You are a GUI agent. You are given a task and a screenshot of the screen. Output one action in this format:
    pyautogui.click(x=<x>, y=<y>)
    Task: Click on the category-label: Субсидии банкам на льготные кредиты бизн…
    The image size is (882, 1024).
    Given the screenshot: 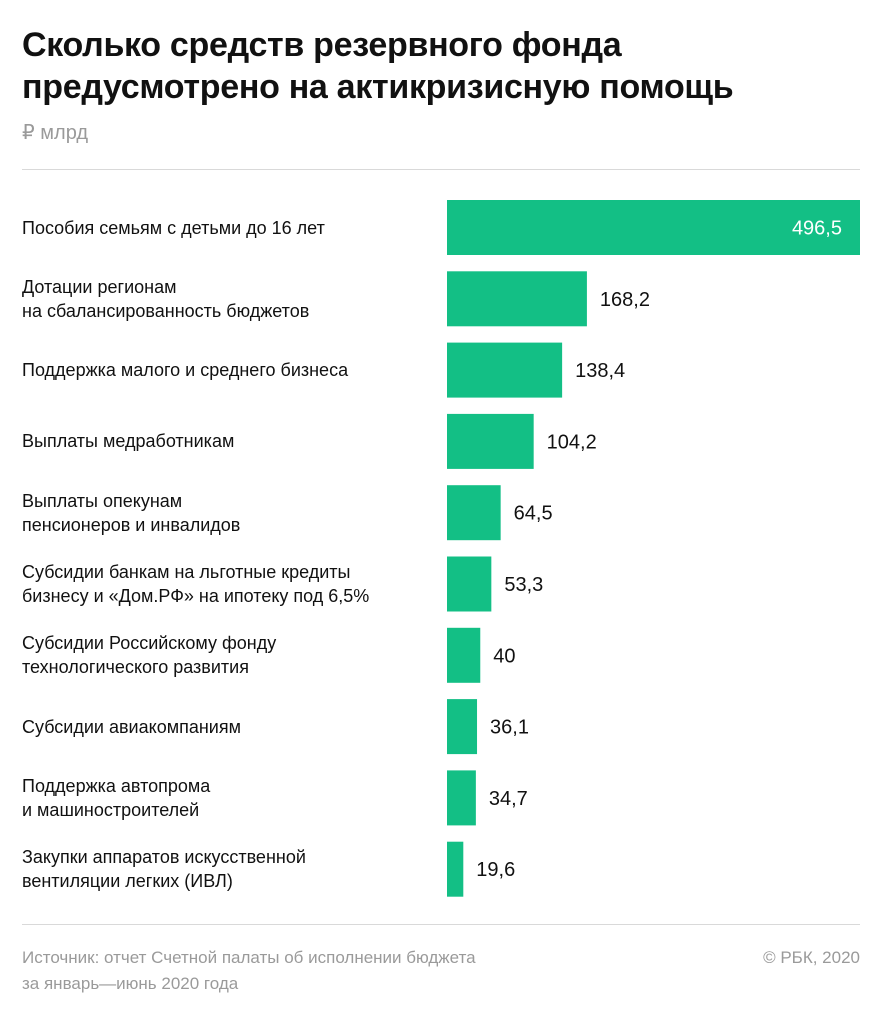 What is the action you would take?
    pyautogui.click(x=196, y=584)
    